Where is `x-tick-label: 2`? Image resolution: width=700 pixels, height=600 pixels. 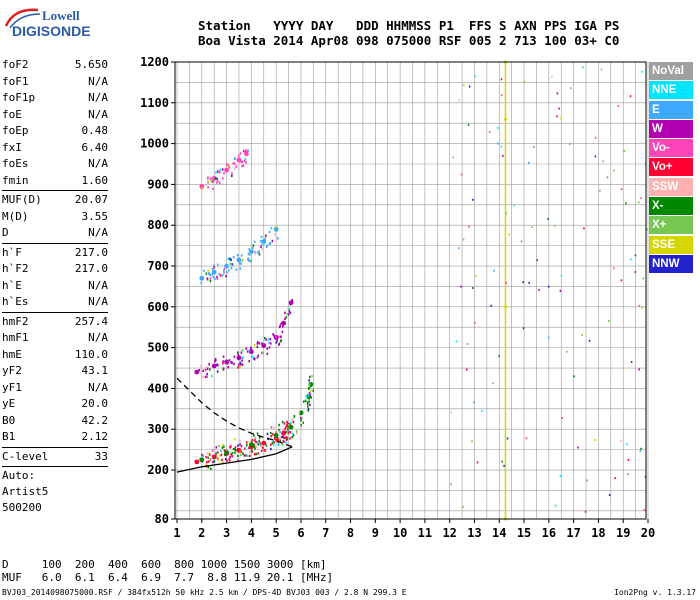 x-tick-label: 2 is located at coordinates (201, 533).